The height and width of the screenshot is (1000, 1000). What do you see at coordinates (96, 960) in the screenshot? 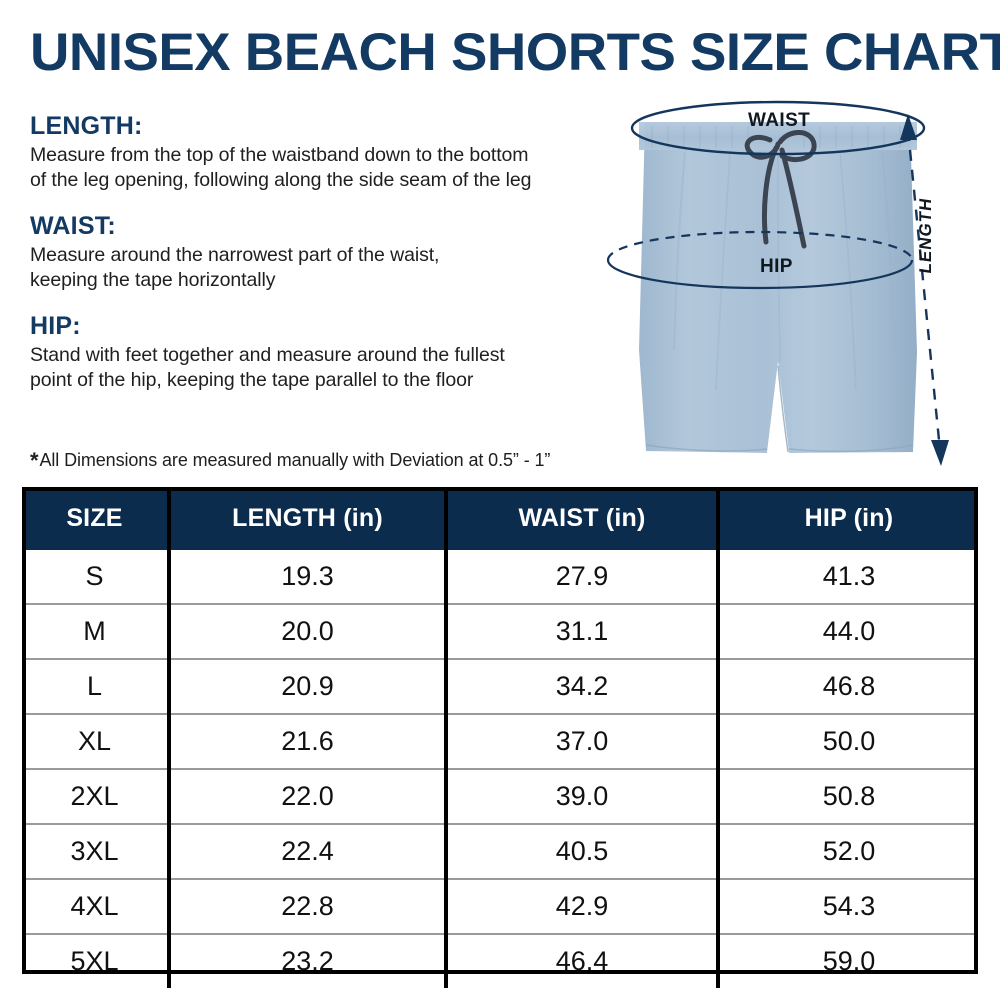
I see `cell-size: 5XL` at bounding box center [96, 960].